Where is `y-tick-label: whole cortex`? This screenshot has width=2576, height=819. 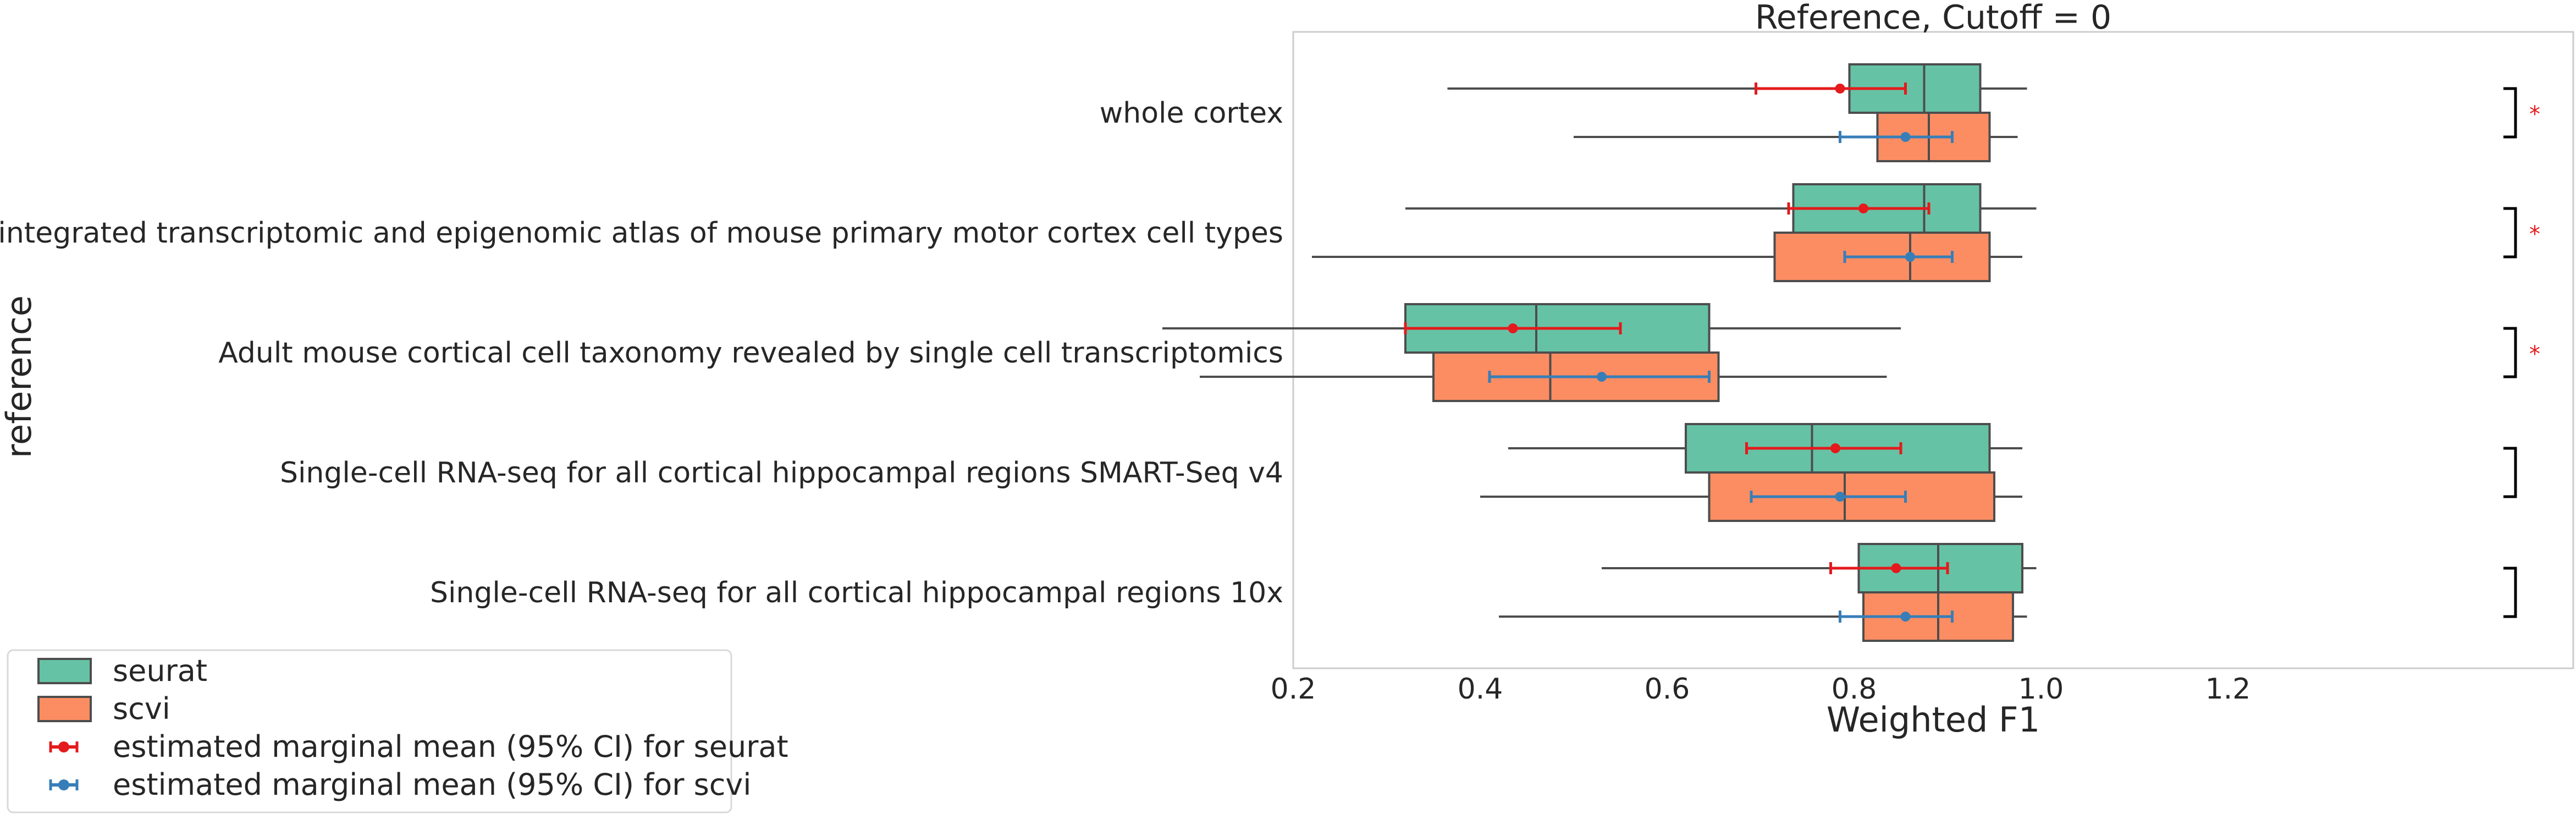 y-tick-label: whole cortex is located at coordinates (1191, 114).